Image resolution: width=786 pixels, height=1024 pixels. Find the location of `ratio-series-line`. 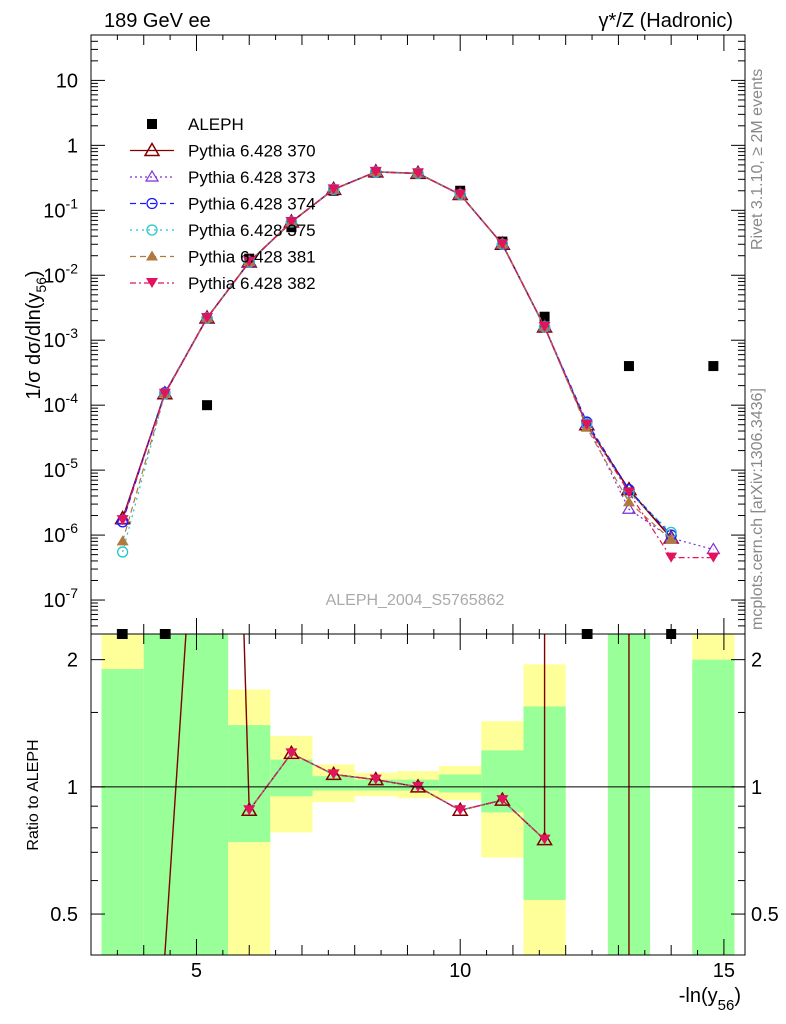

ratio-series-line is located at coordinates (397, 796).